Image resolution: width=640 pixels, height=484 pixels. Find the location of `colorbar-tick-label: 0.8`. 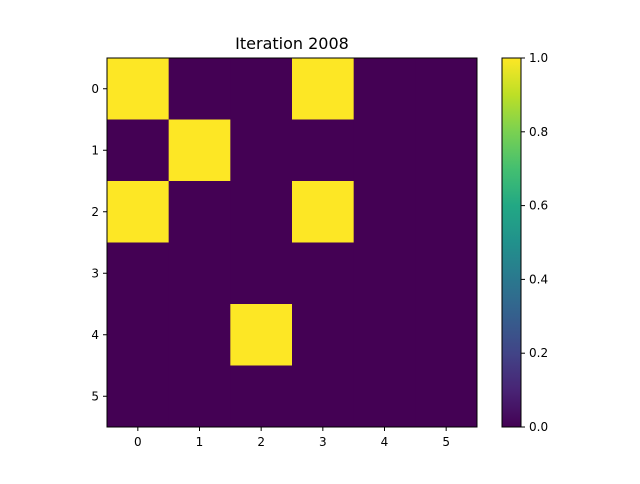

colorbar-tick-label: 0.8 is located at coordinates (538, 132).